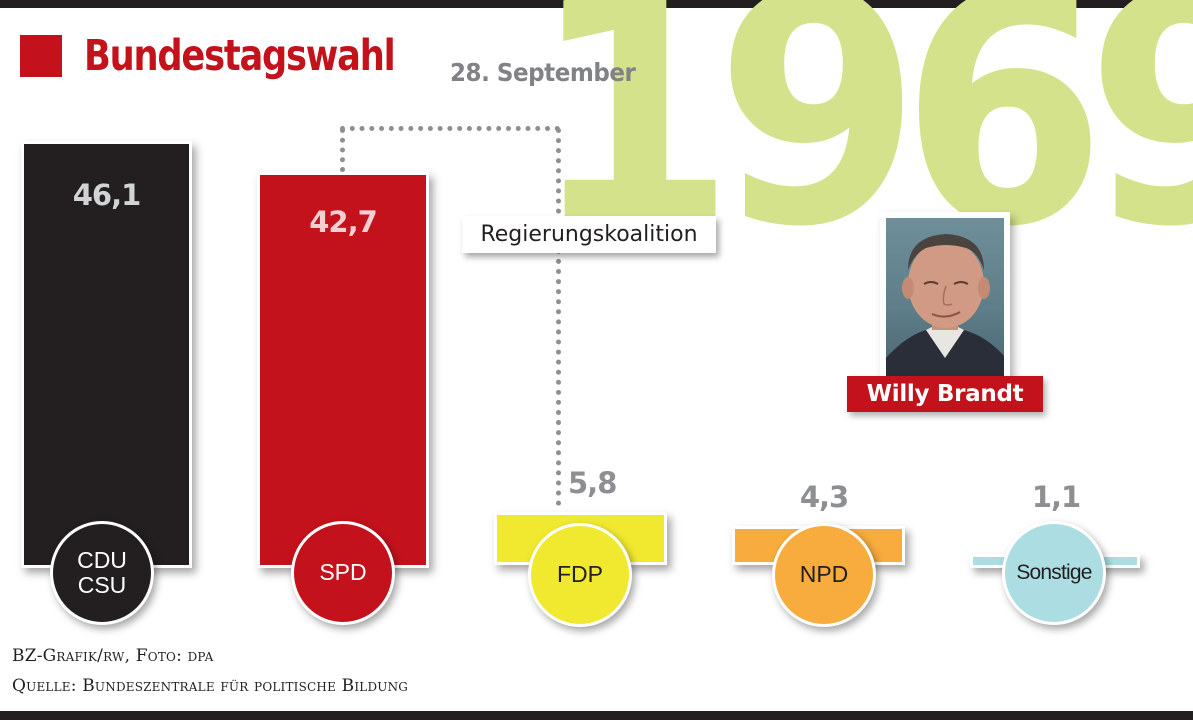 The image size is (1193, 720). I want to click on bar-cdu-csu: 46,1, so click(106, 354).